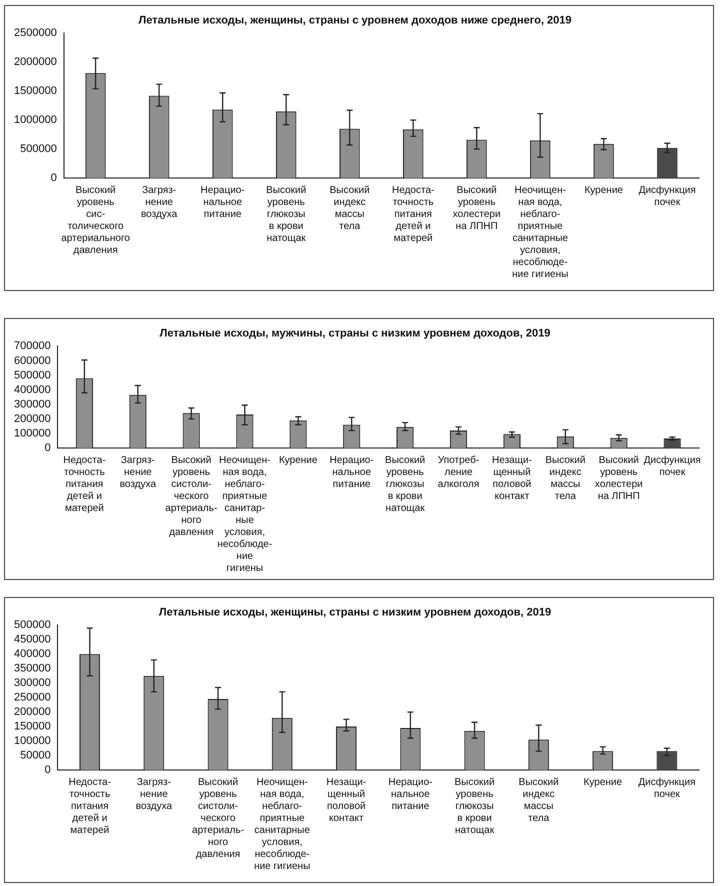  Describe the element at coordinates (32, 346) in the screenshot. I see `y-tick-label: 700000` at that location.